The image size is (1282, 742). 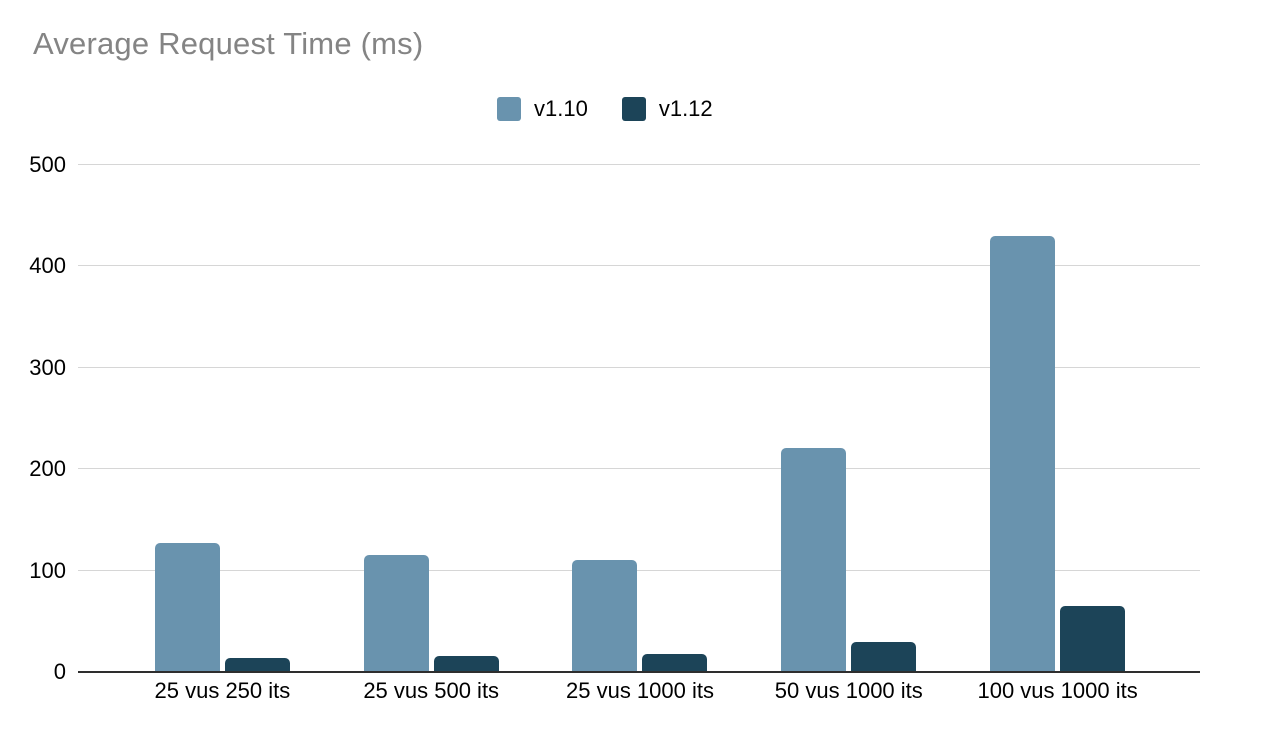 I want to click on y-axis-label-0: 0, so click(x=59, y=671).